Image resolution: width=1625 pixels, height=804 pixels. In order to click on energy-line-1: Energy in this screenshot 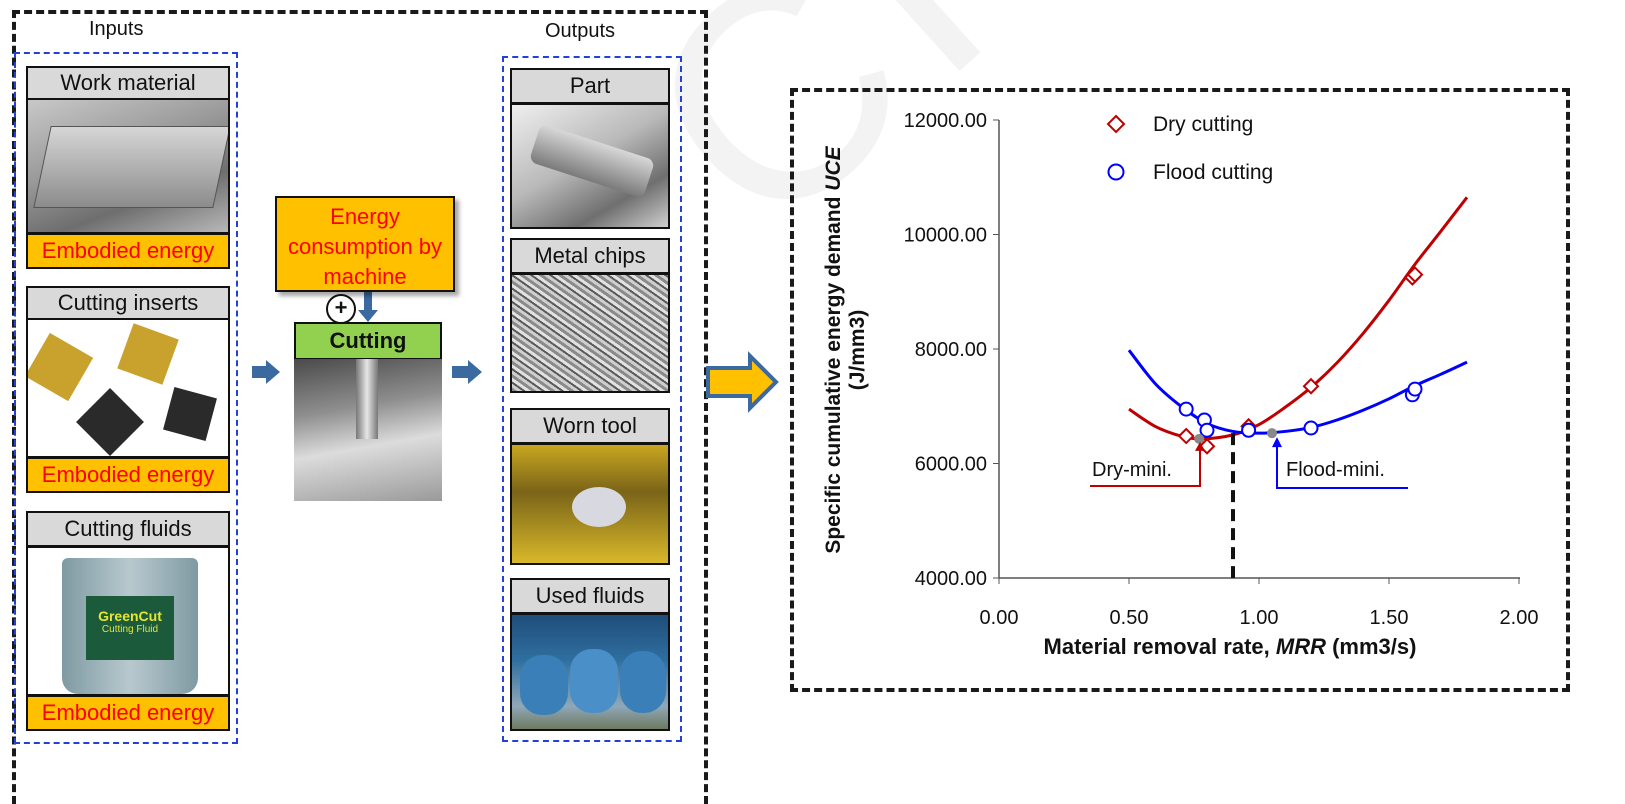, I will do `click(365, 216)`.